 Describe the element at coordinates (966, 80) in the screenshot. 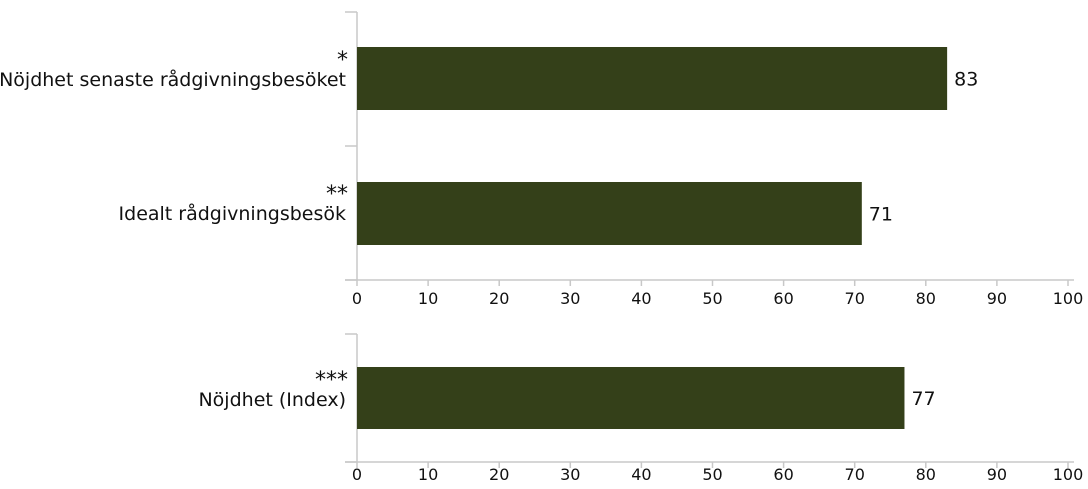

I see `bar-value-label: 83` at that location.